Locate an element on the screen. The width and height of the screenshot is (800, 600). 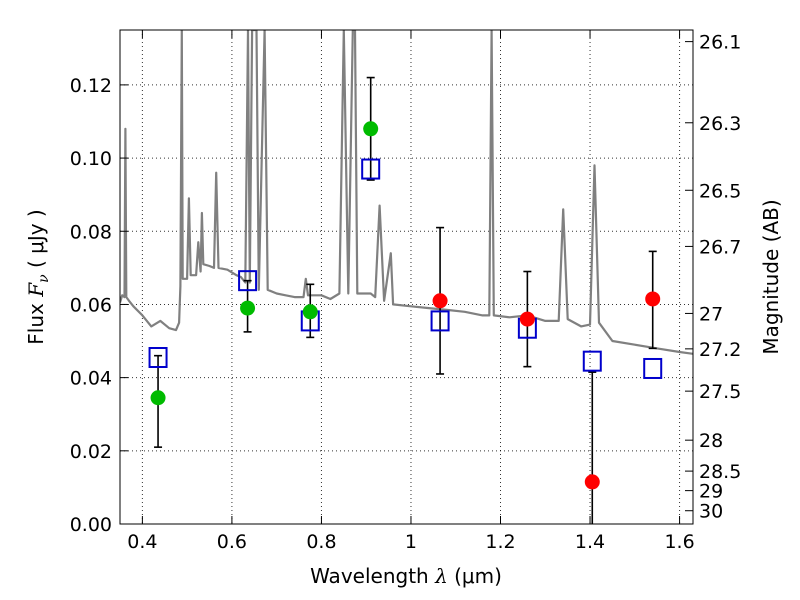
magnitude-tick-label: 28 is located at coordinates (711, 441).